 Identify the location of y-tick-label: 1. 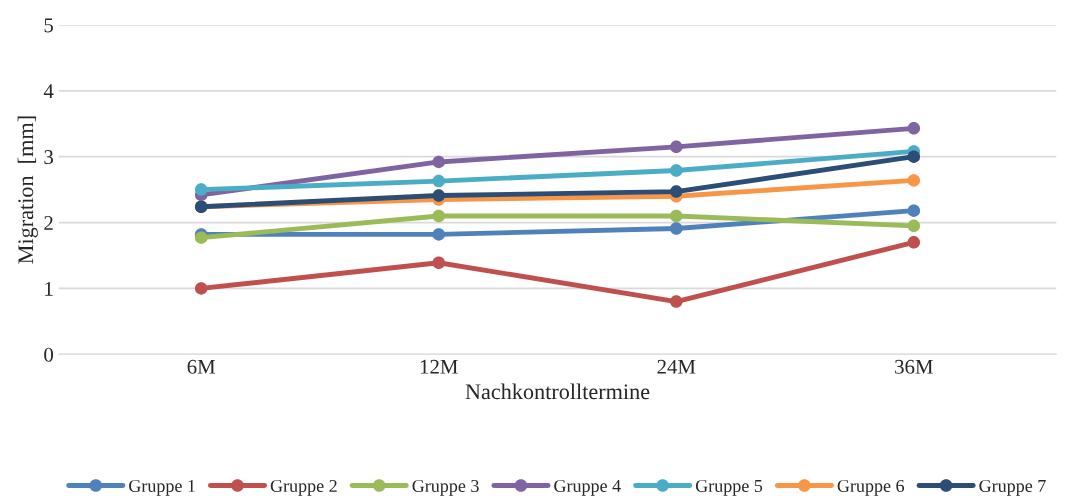
(49, 288).